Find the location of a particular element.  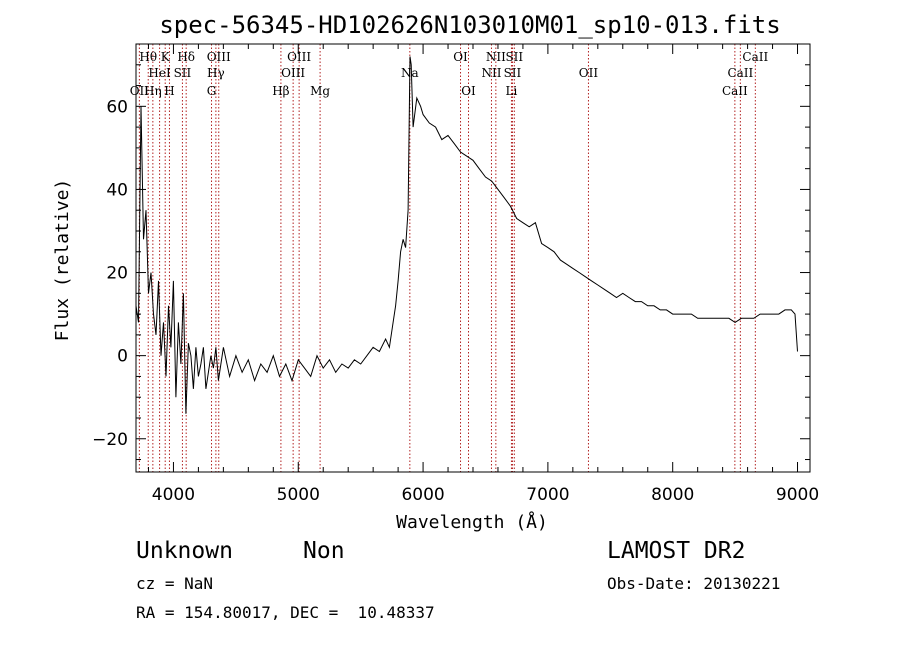

spectral-line-label: K is located at coordinates (166, 57).